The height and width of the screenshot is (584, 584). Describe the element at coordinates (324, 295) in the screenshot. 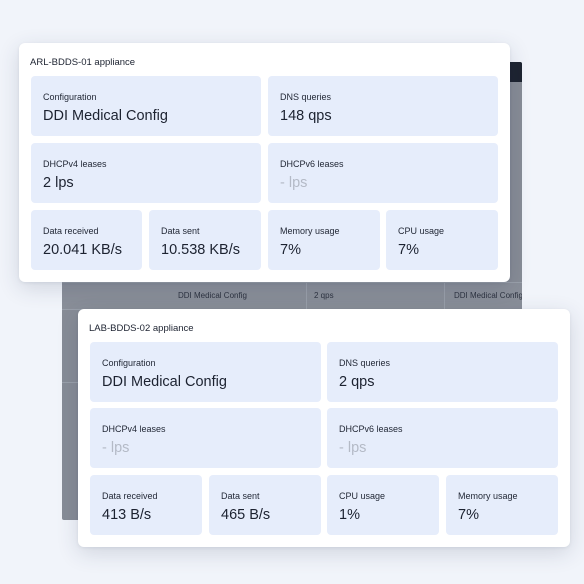

I see `background-table-cell: 2 qps` at that location.